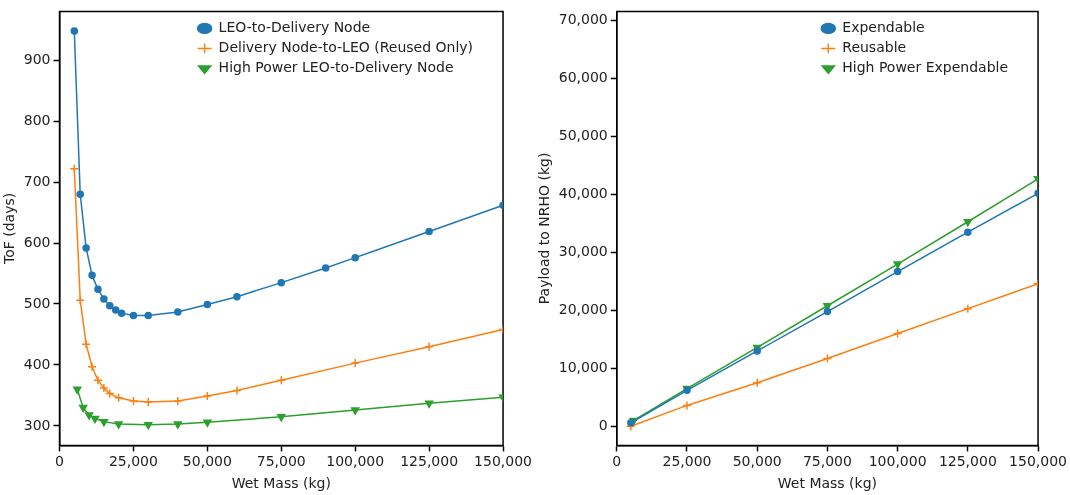 This screenshot has width=1070, height=495. Describe the element at coordinates (583, 193) in the screenshot. I see `y-tick-label: 40,000` at that location.